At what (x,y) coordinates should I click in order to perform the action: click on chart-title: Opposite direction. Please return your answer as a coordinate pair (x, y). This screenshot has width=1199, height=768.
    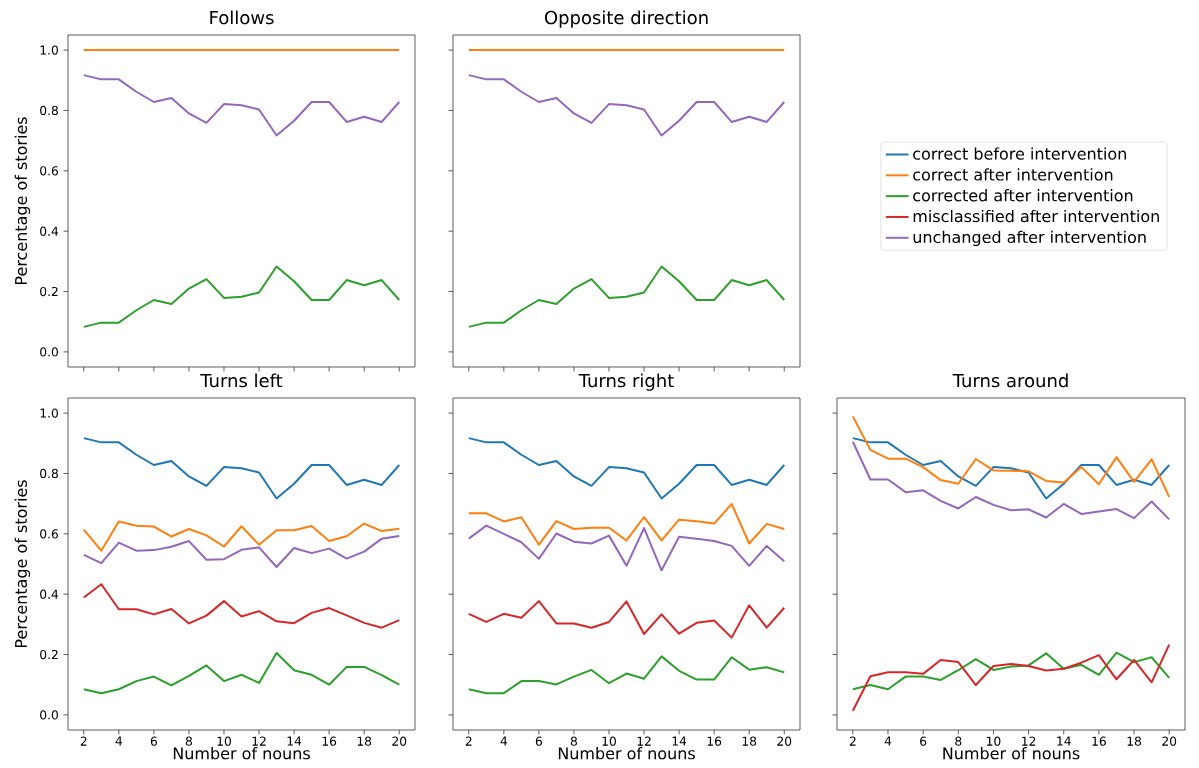
    Looking at the image, I should click on (626, 19).